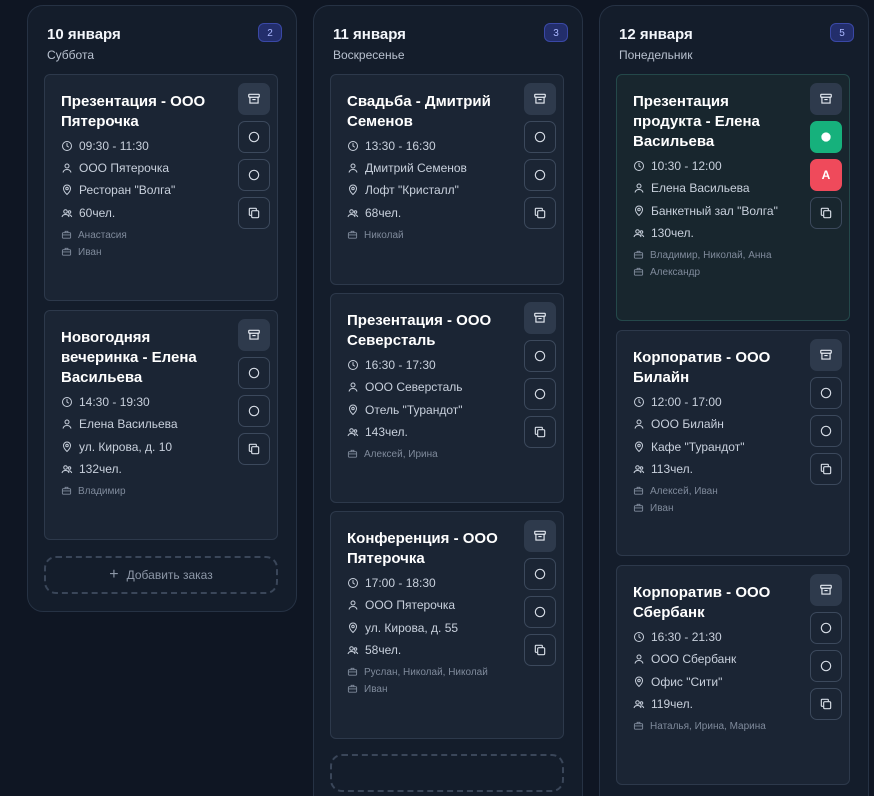 The height and width of the screenshot is (796, 874). Describe the element at coordinates (374, 650) in the screenshot. I see `order-guests: 58чел.` at that location.